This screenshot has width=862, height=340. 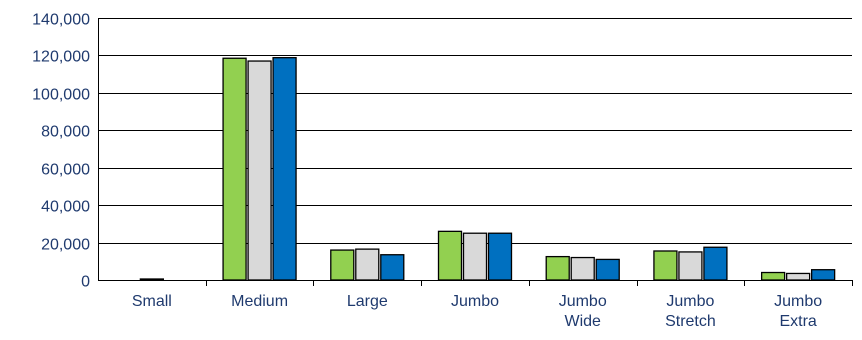 I want to click on x-category-label: Medium, so click(x=259, y=301).